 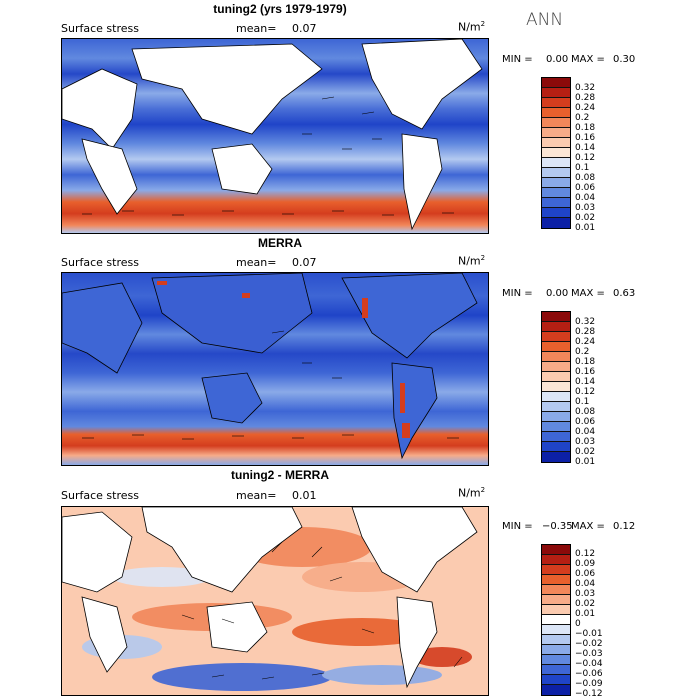 I want to click on panel-2-title: MERRA, so click(x=280, y=243).